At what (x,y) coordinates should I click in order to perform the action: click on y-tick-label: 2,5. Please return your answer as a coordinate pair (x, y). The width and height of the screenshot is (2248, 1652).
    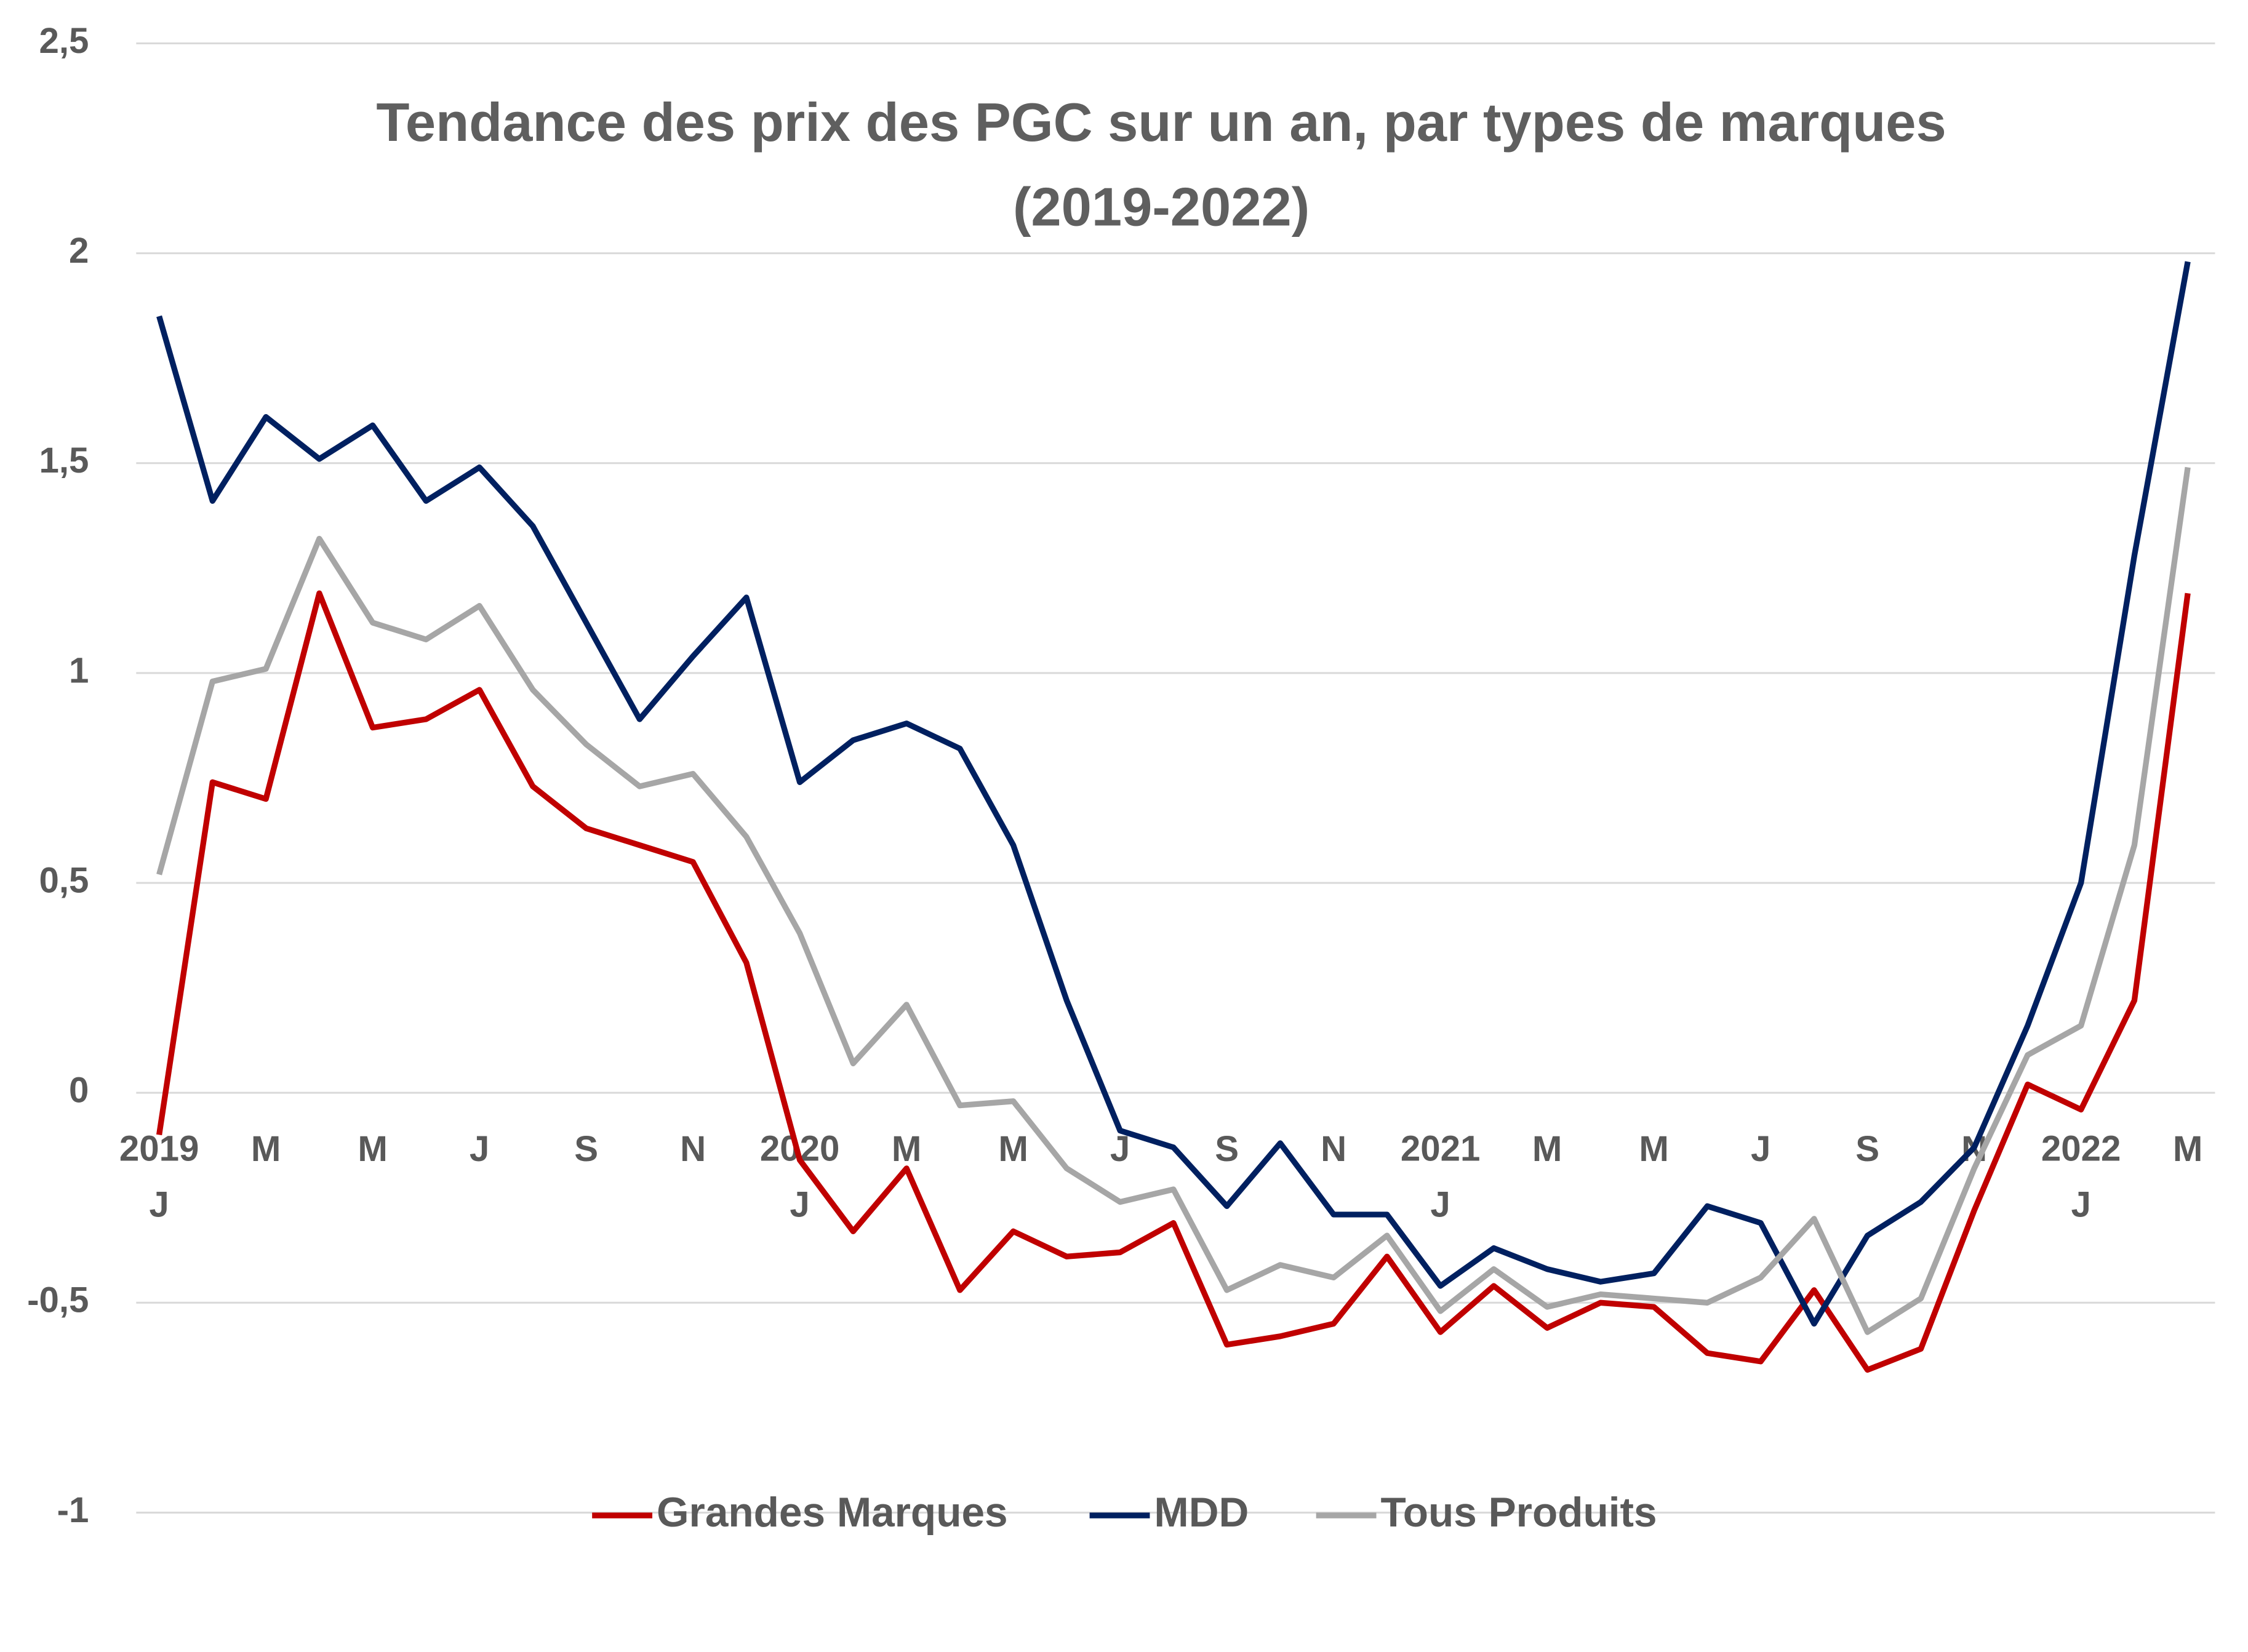
    Looking at the image, I should click on (64, 41).